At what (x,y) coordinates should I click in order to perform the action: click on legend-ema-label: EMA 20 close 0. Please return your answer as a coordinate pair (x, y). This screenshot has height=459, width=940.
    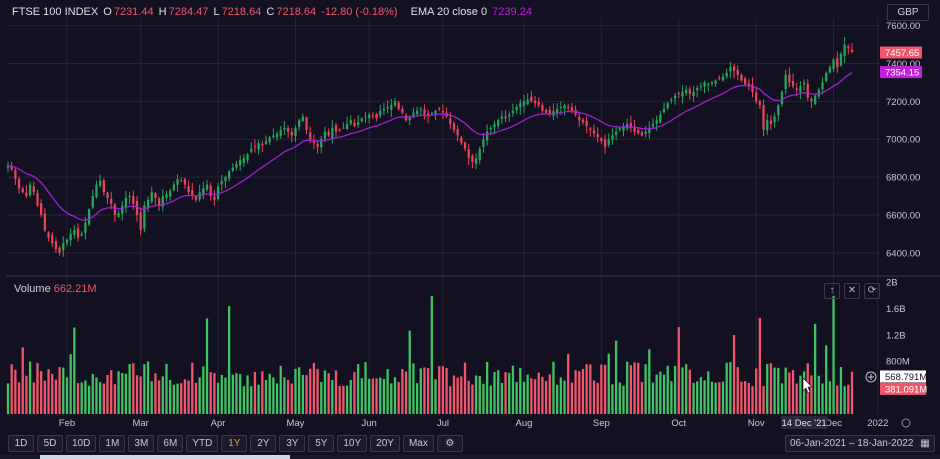
    Looking at the image, I should click on (449, 12).